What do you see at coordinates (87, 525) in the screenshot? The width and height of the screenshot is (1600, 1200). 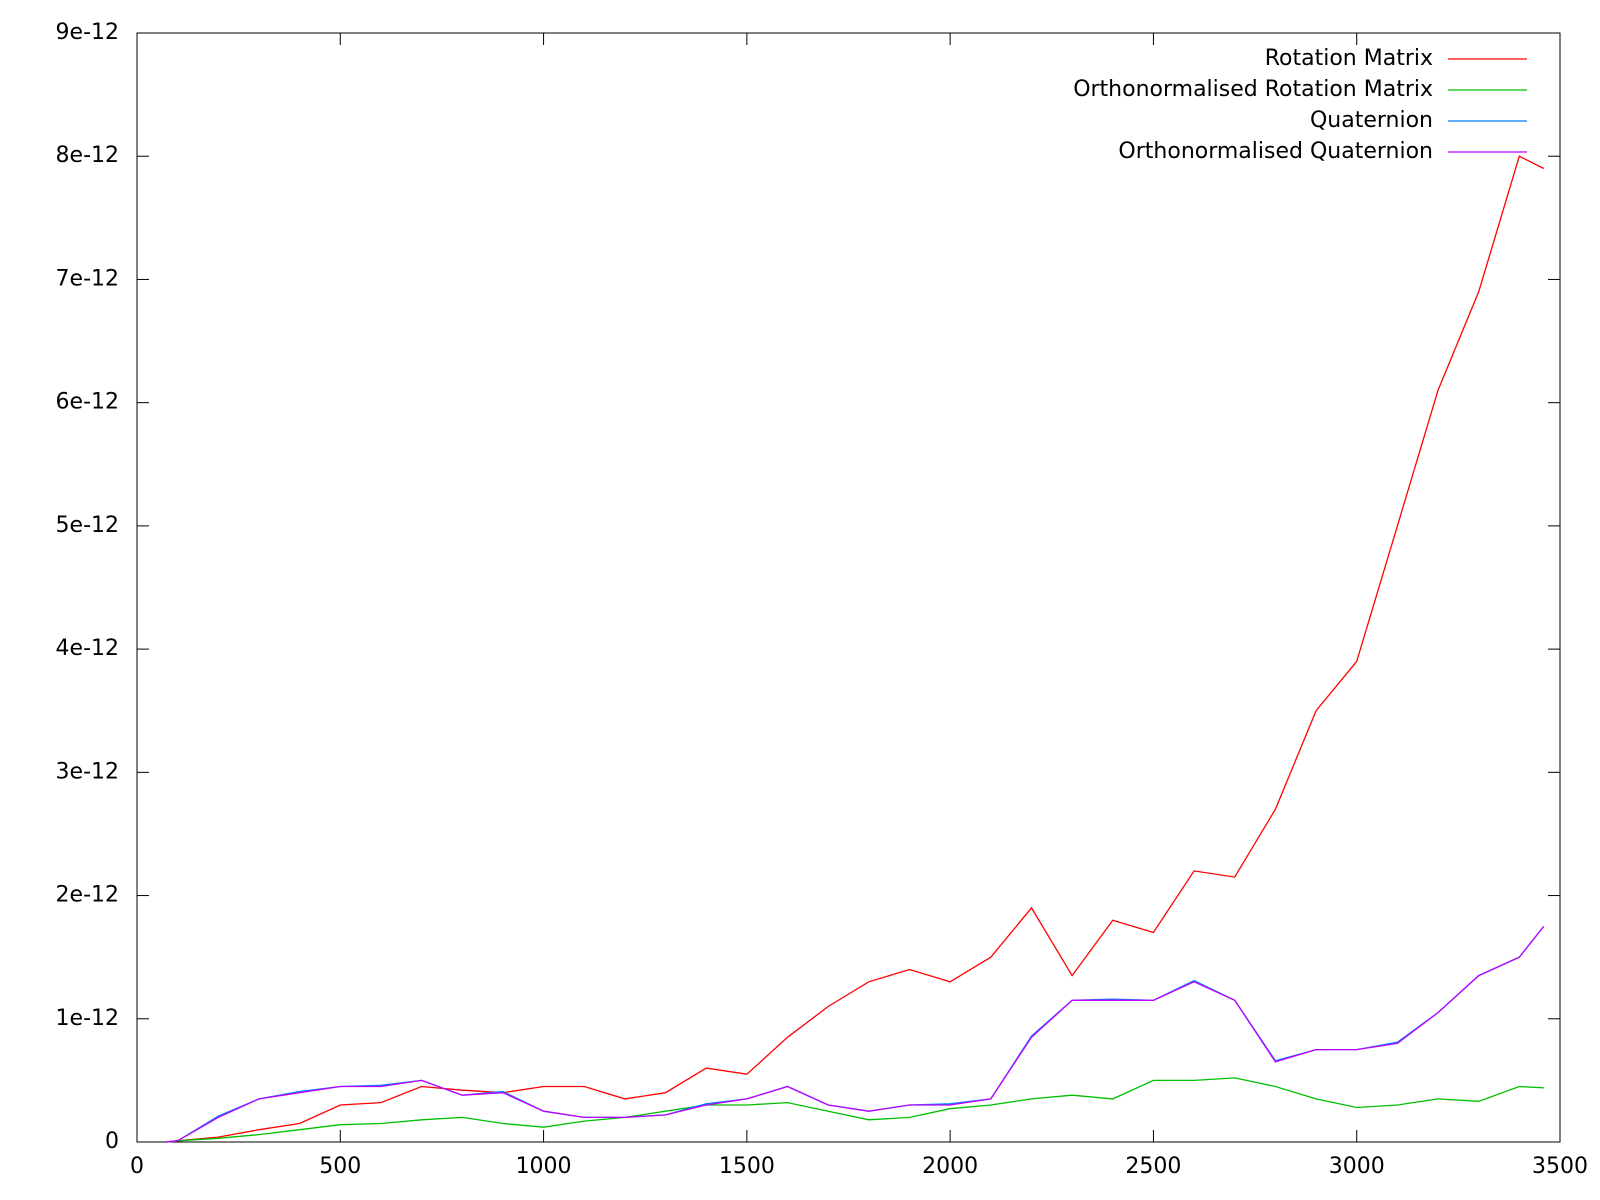 I see `y-tick-label: 5e-12` at bounding box center [87, 525].